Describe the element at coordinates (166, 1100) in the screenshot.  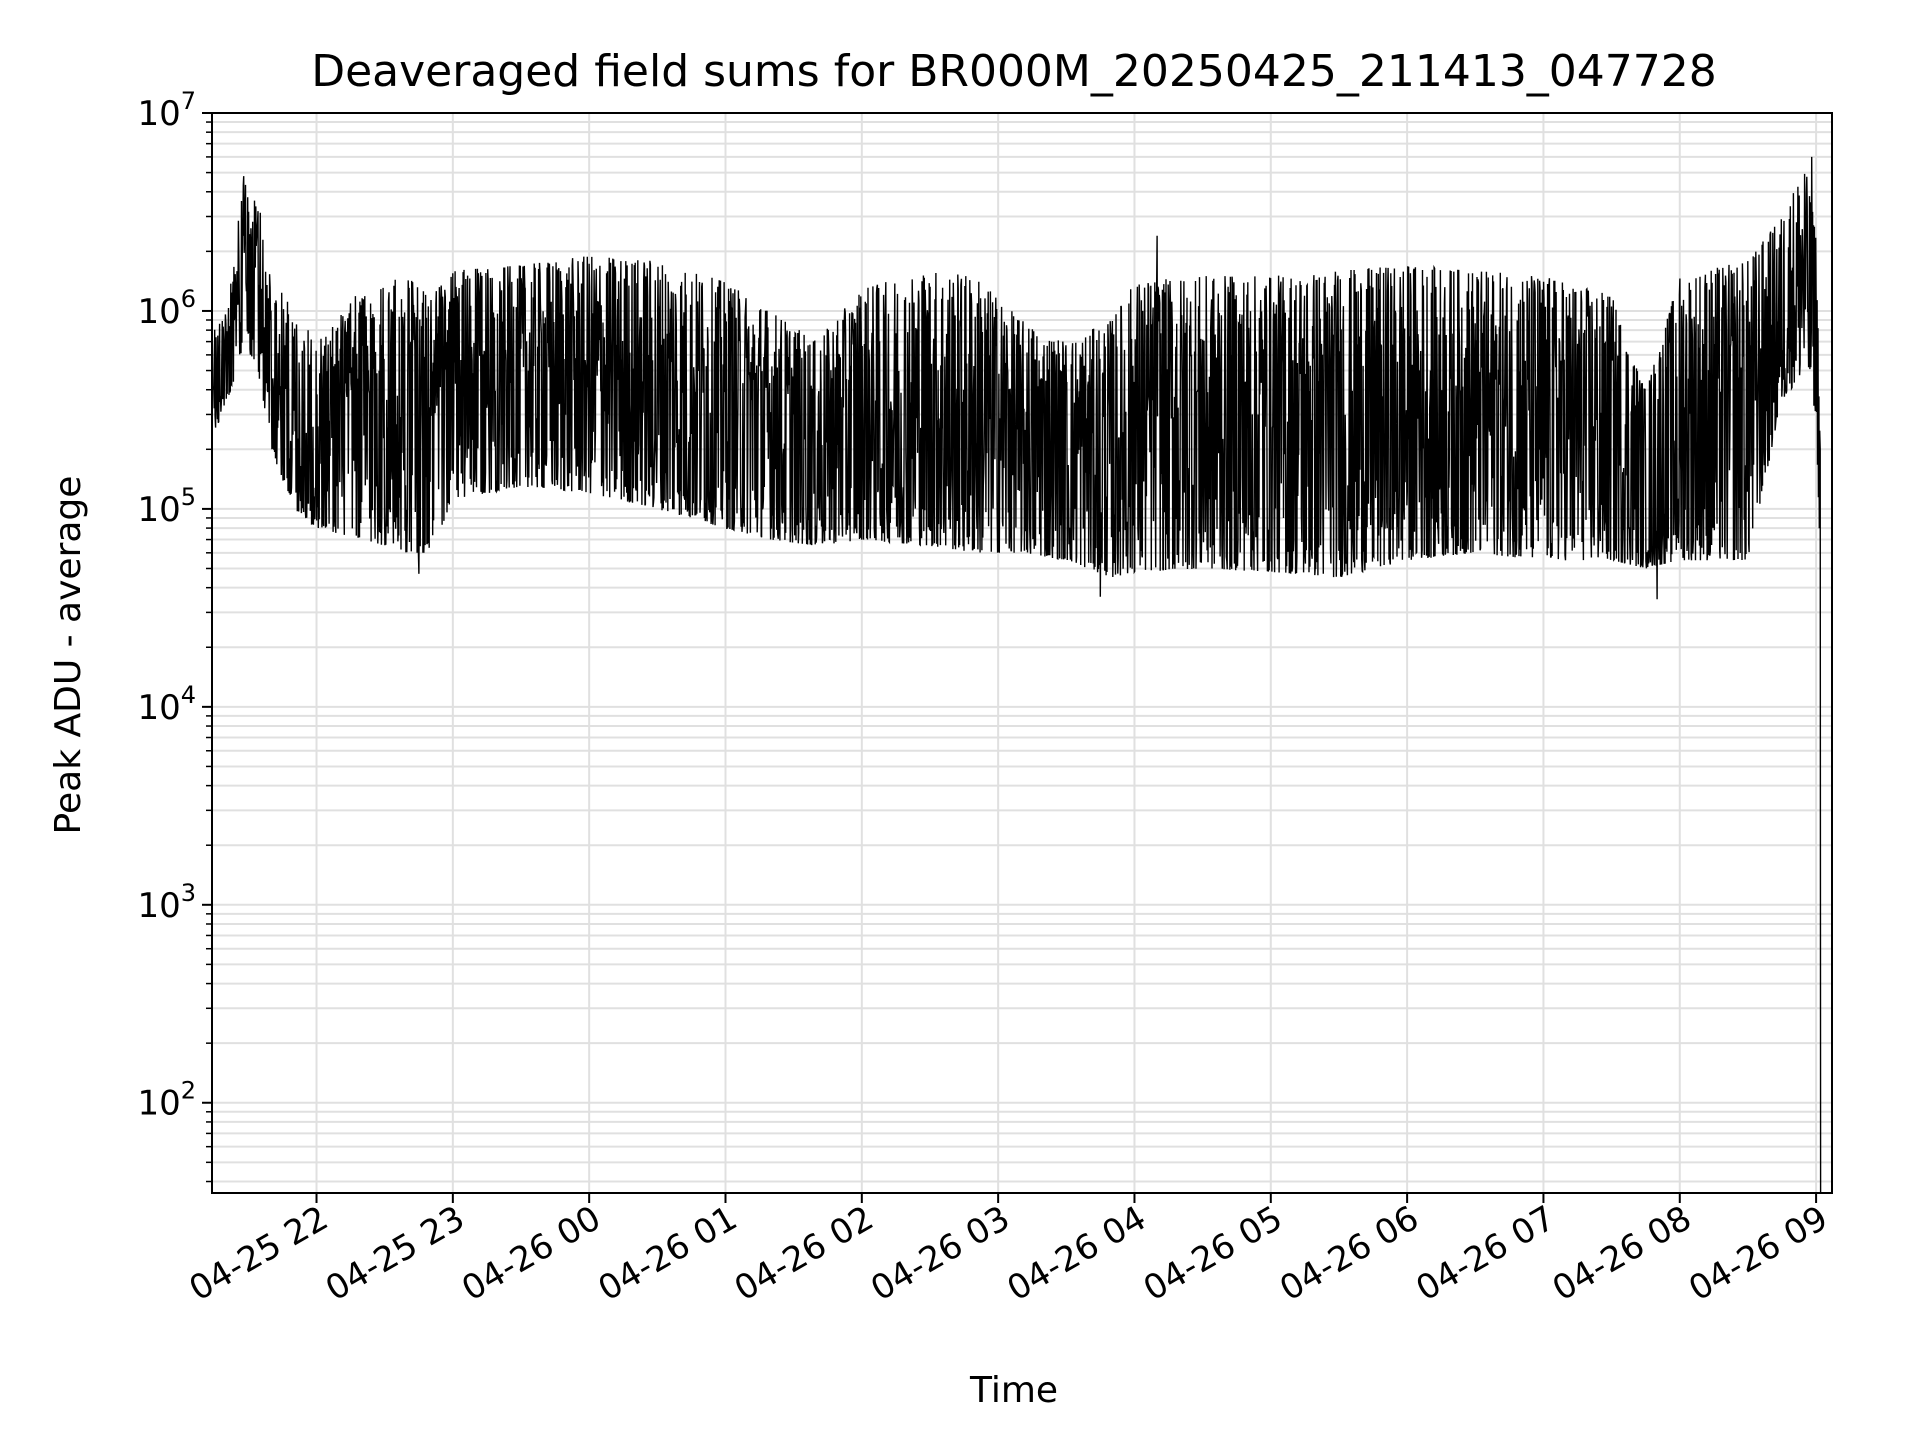
I see `y-tick-label: 10²` at that location.